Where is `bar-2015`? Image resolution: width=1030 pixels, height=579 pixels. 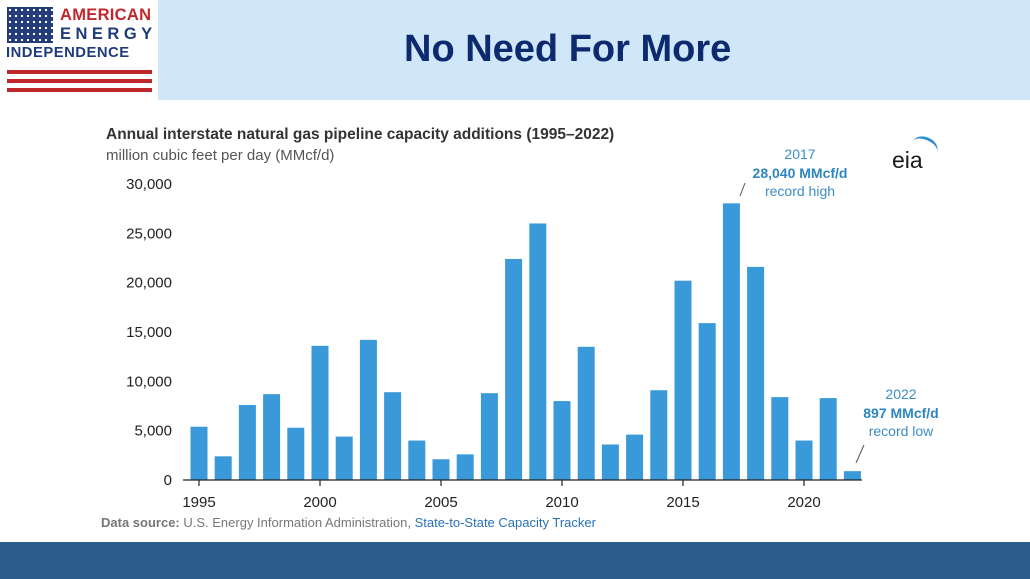 bar-2015 is located at coordinates (683, 380).